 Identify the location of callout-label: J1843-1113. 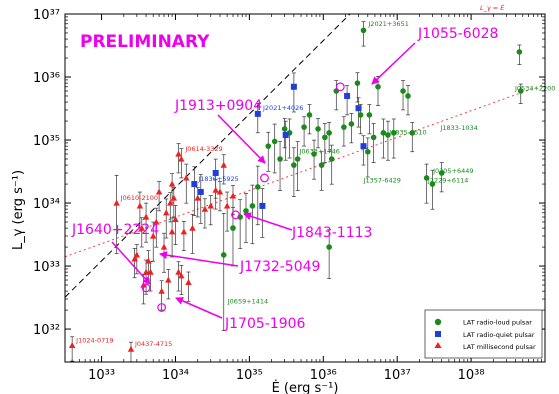
(331, 233).